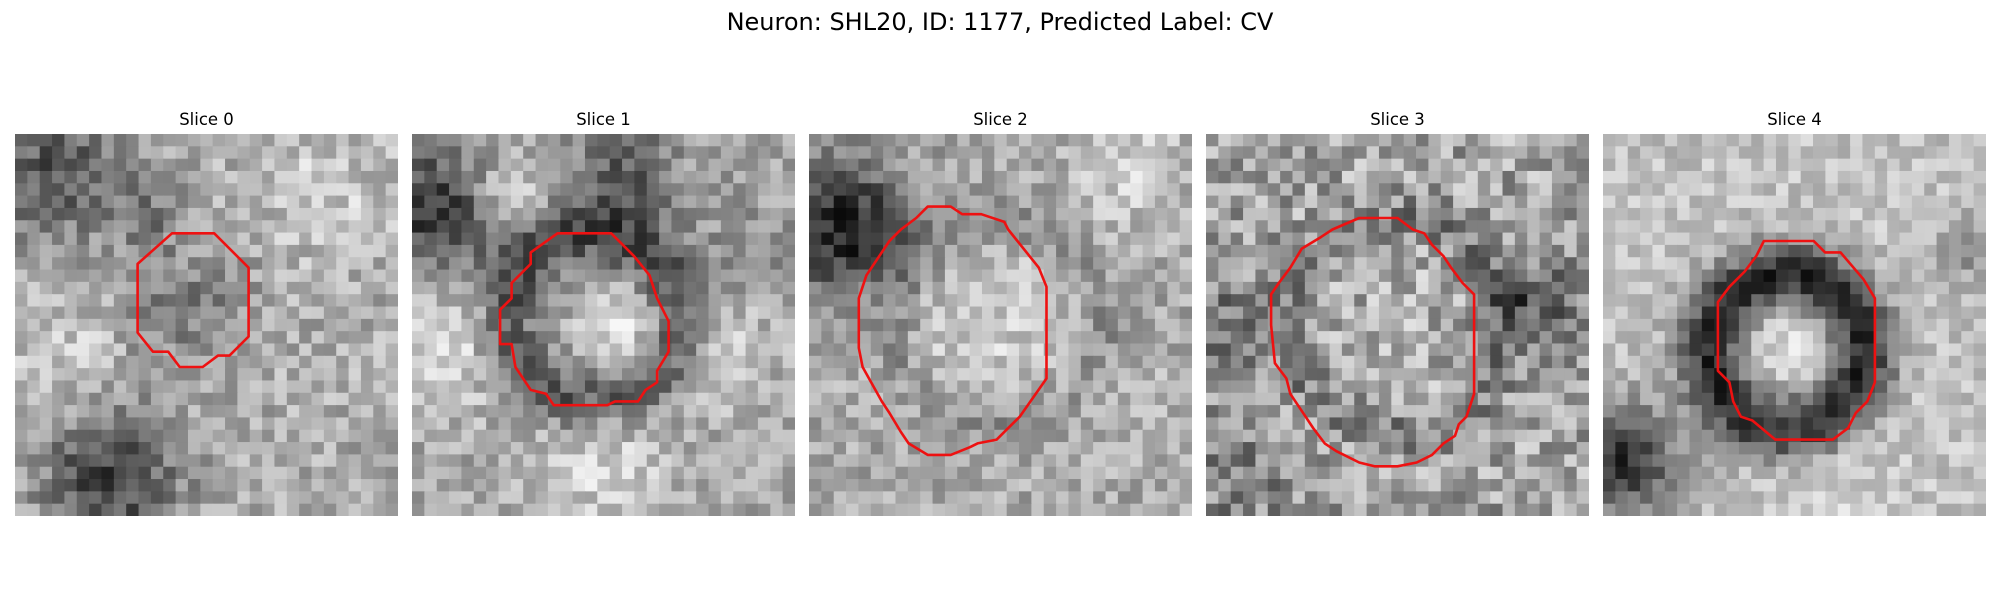  What do you see at coordinates (1372, 342) in the screenshot?
I see `slice-3-contour` at bounding box center [1372, 342].